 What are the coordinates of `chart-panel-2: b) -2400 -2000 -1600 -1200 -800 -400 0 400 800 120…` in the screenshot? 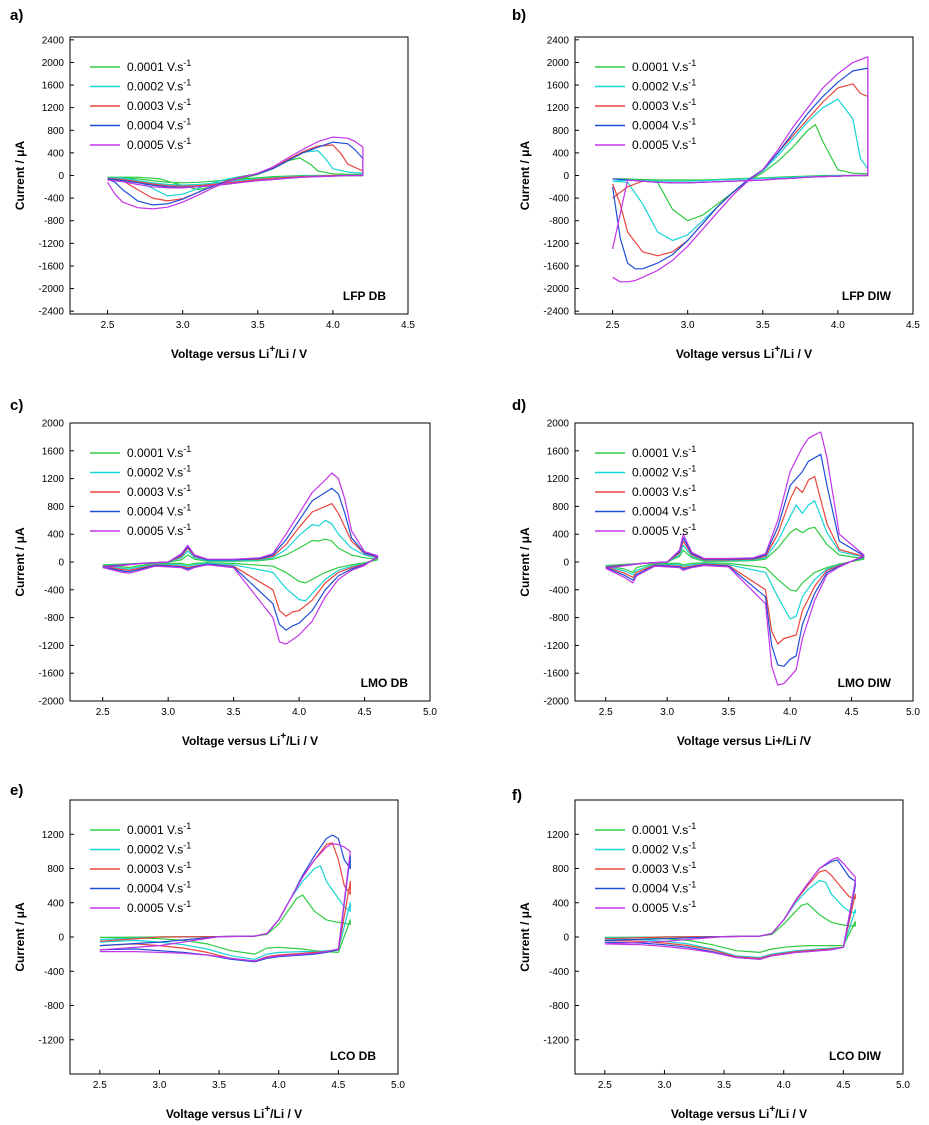 It's located at (716, 184).